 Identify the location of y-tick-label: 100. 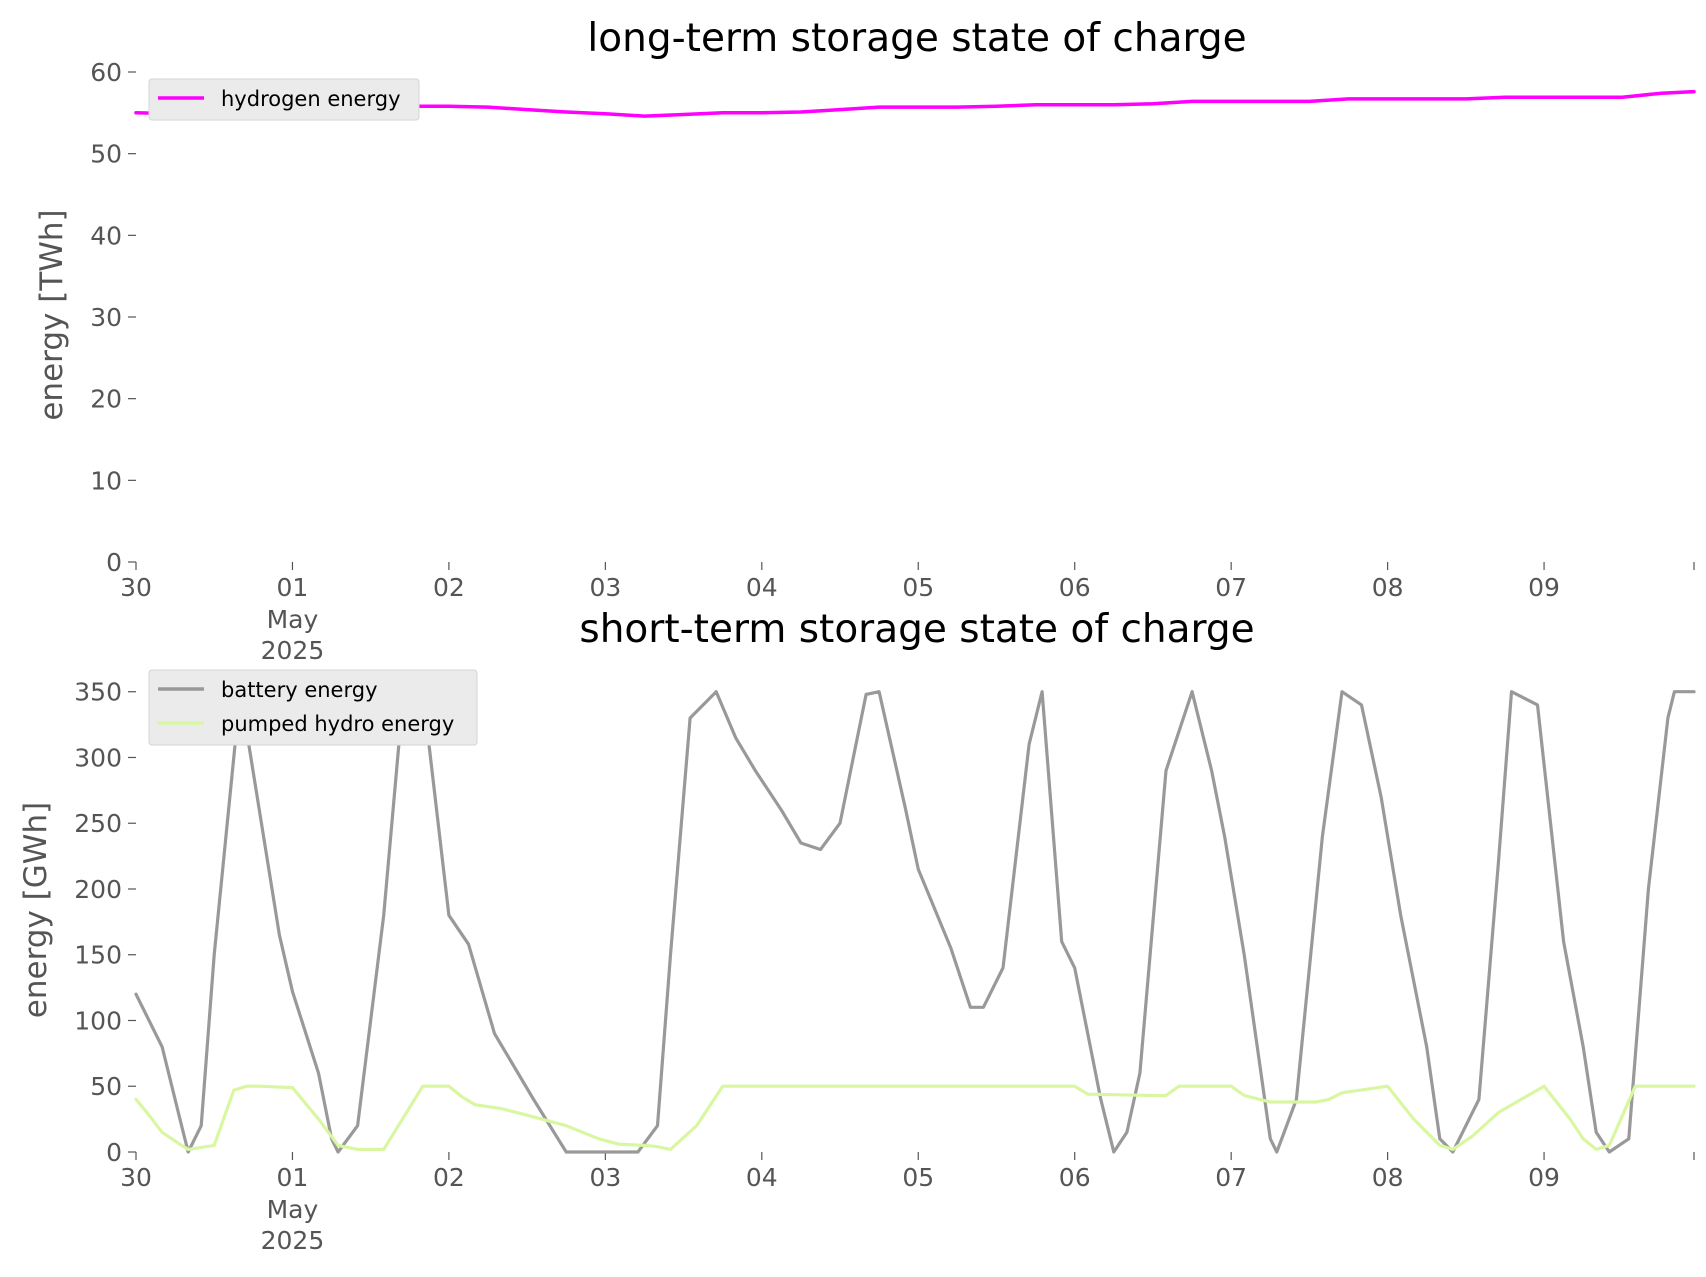
(98, 1020).